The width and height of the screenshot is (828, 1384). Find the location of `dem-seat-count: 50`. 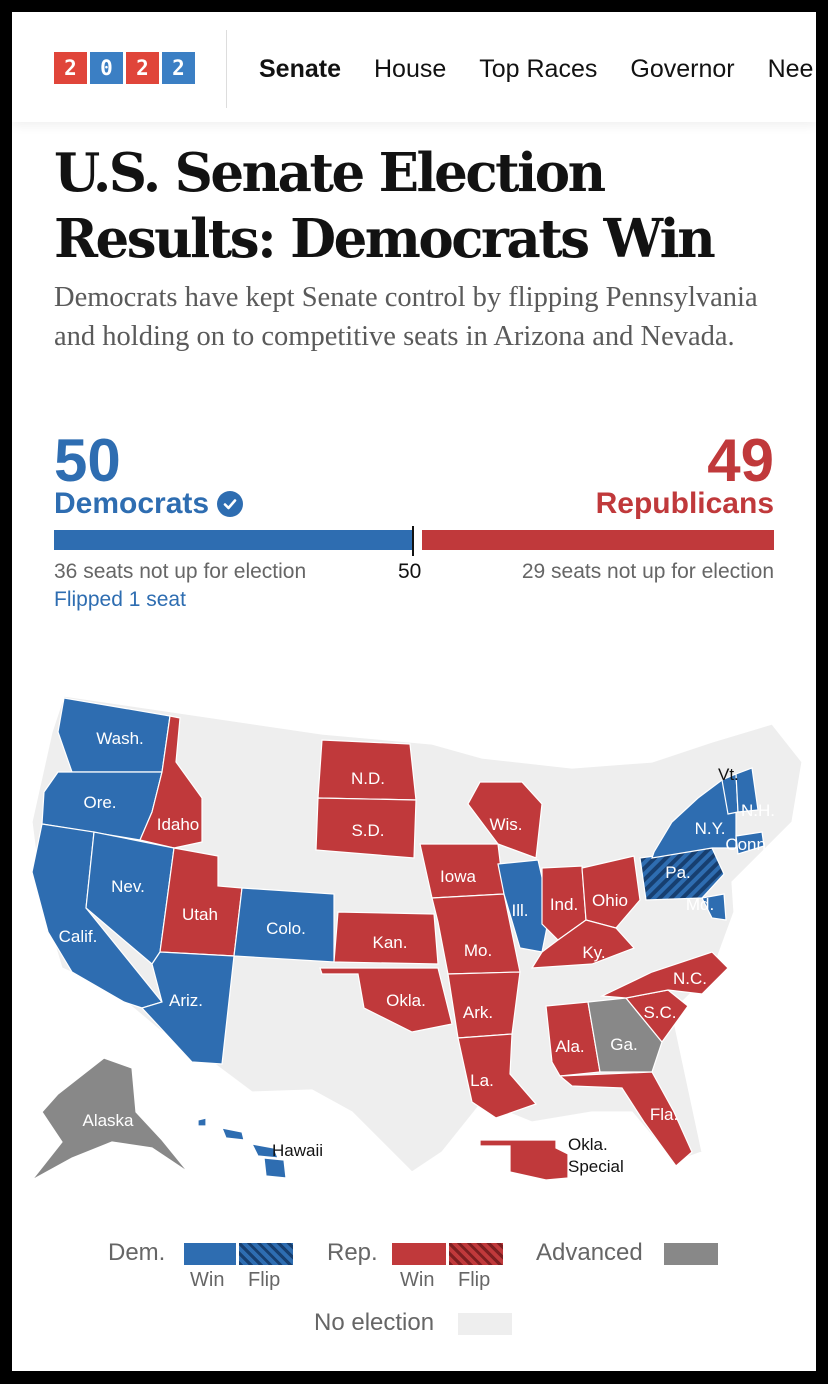

dem-seat-count: 50 is located at coordinates (87, 460).